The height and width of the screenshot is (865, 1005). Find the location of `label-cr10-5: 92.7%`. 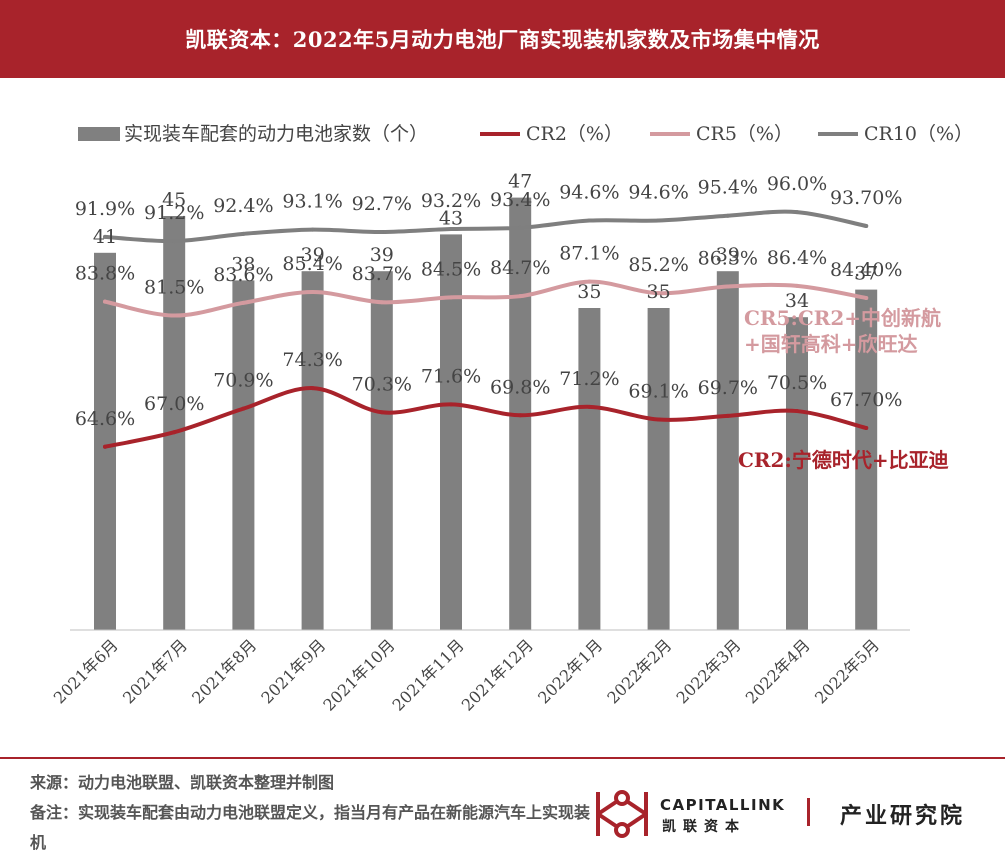

label-cr10-5: 92.7% is located at coordinates (382, 204).